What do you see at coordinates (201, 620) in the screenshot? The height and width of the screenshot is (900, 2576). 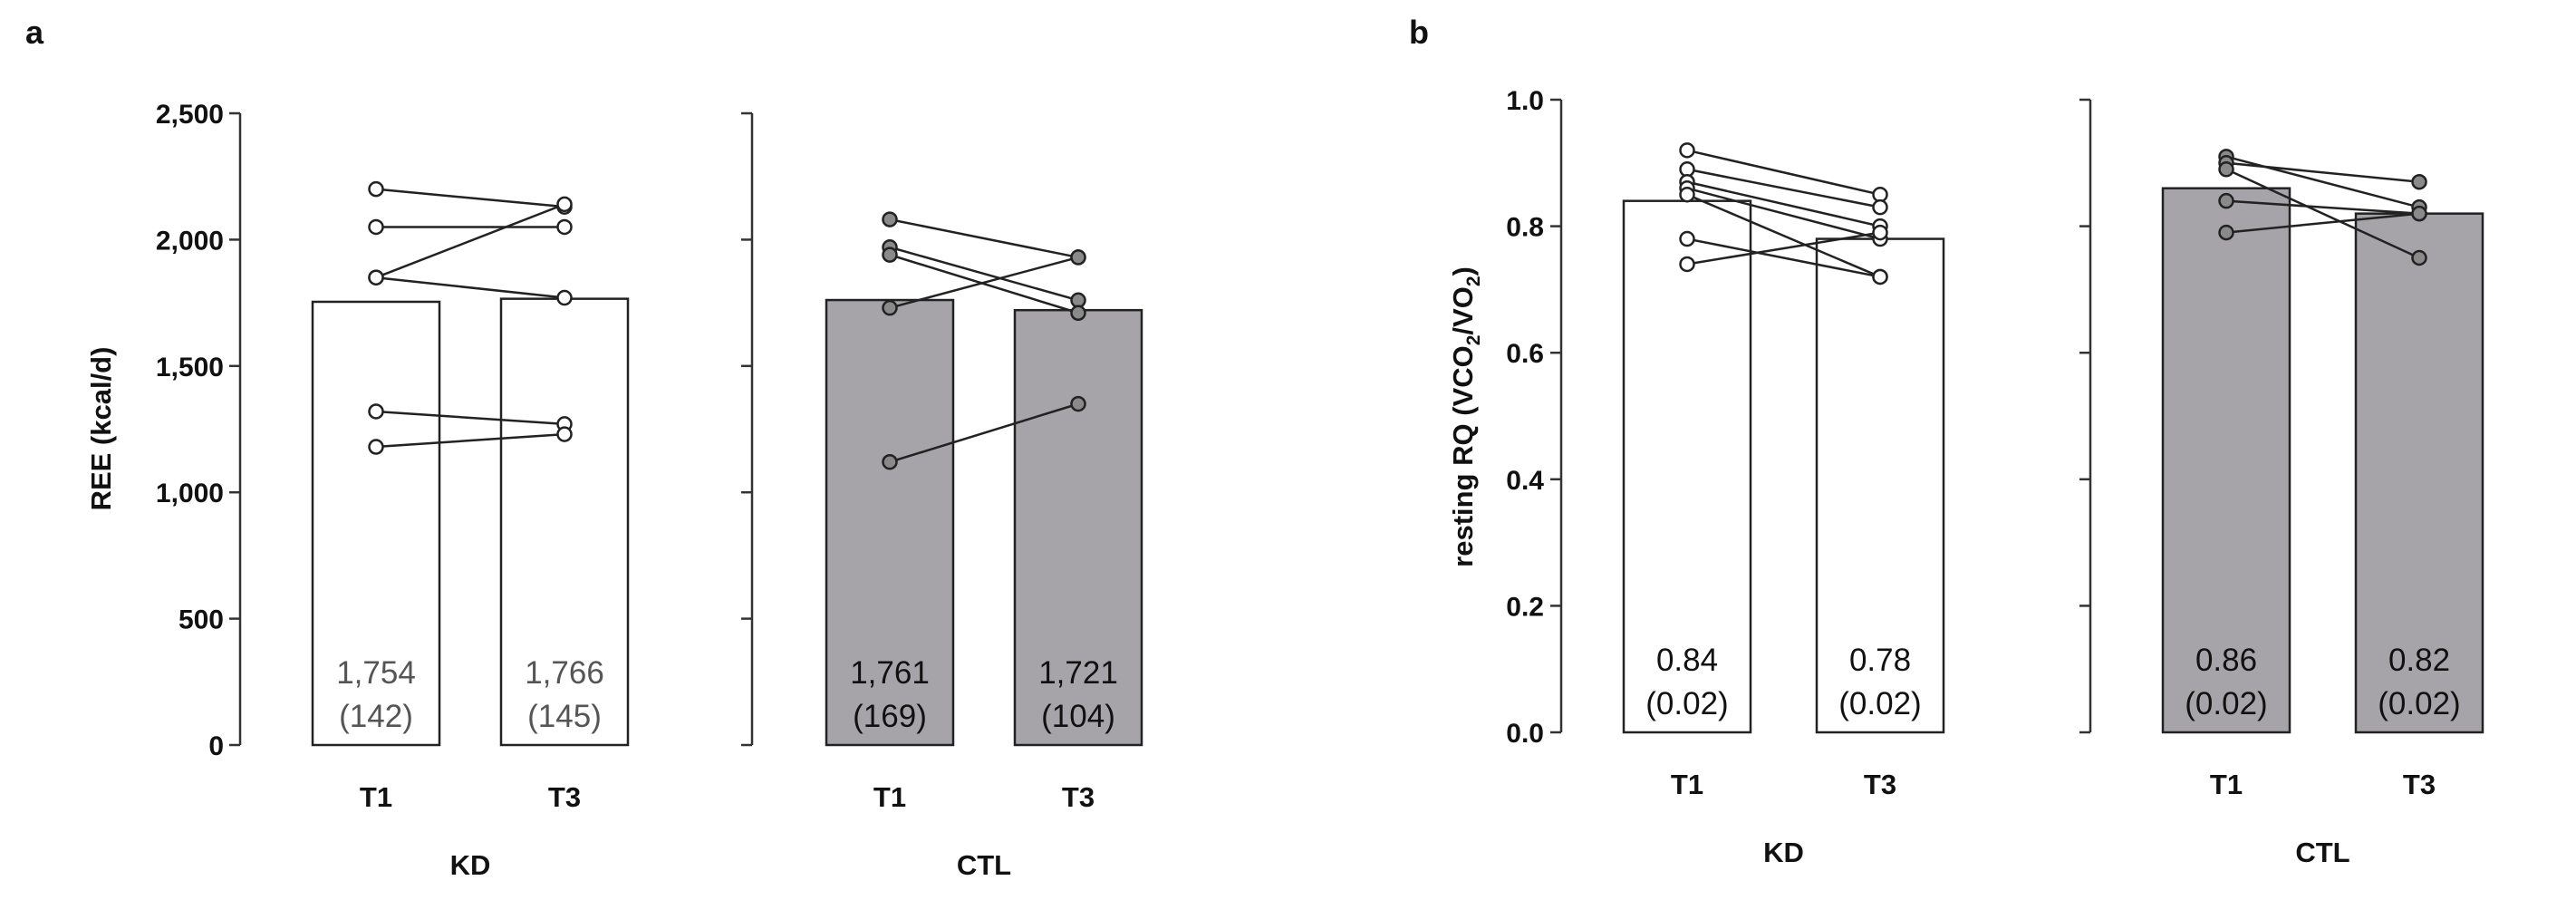 I see `y-tick-label: 500` at bounding box center [201, 620].